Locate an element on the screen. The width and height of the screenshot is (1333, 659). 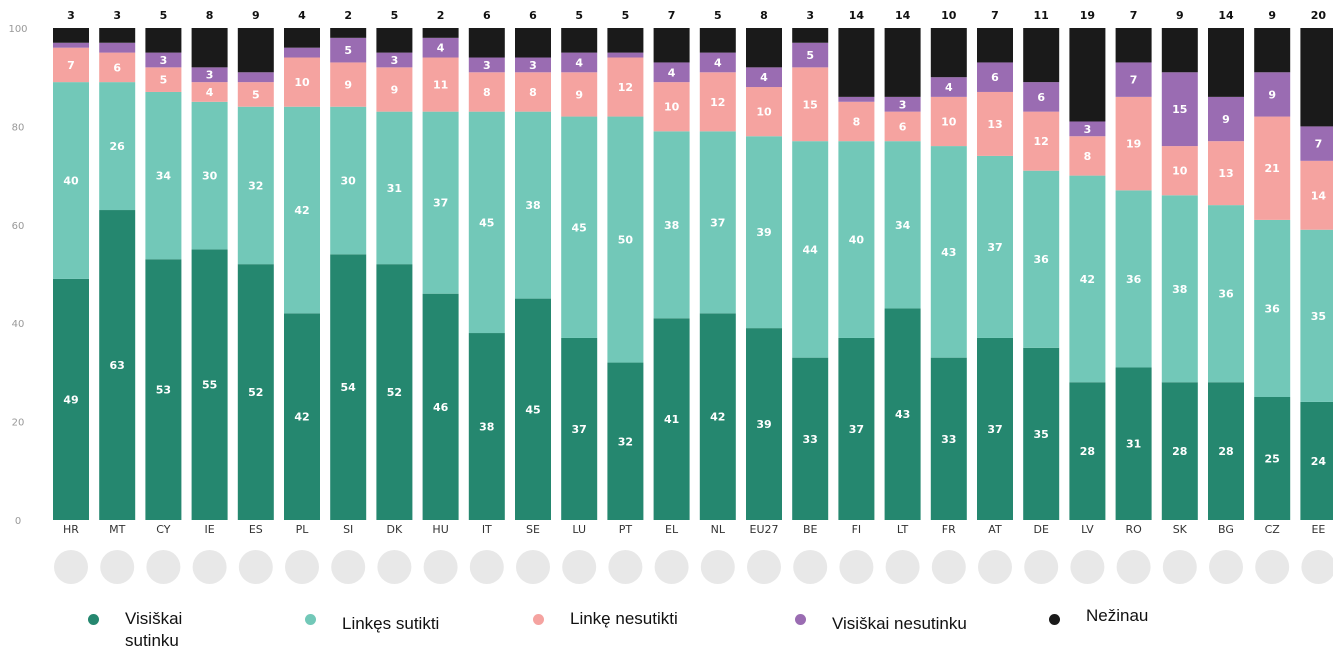
top-value-label: 8 is located at coordinates (210, 15).